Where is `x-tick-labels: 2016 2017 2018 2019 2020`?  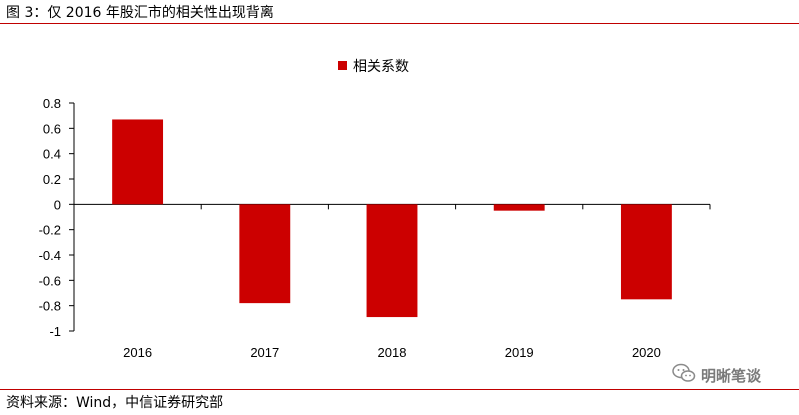
x-tick-labels: 2016 2017 2018 2019 2020 is located at coordinates (392, 352).